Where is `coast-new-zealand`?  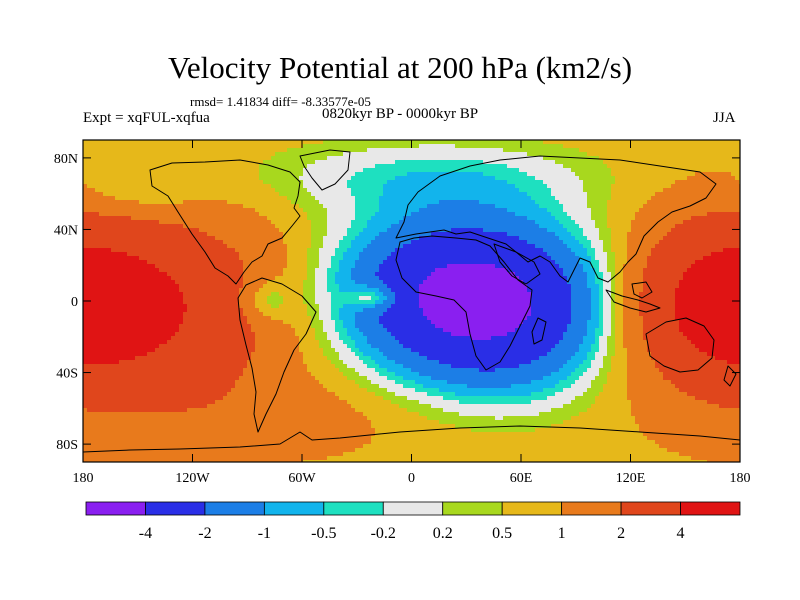 coast-new-zealand is located at coordinates (730, 376).